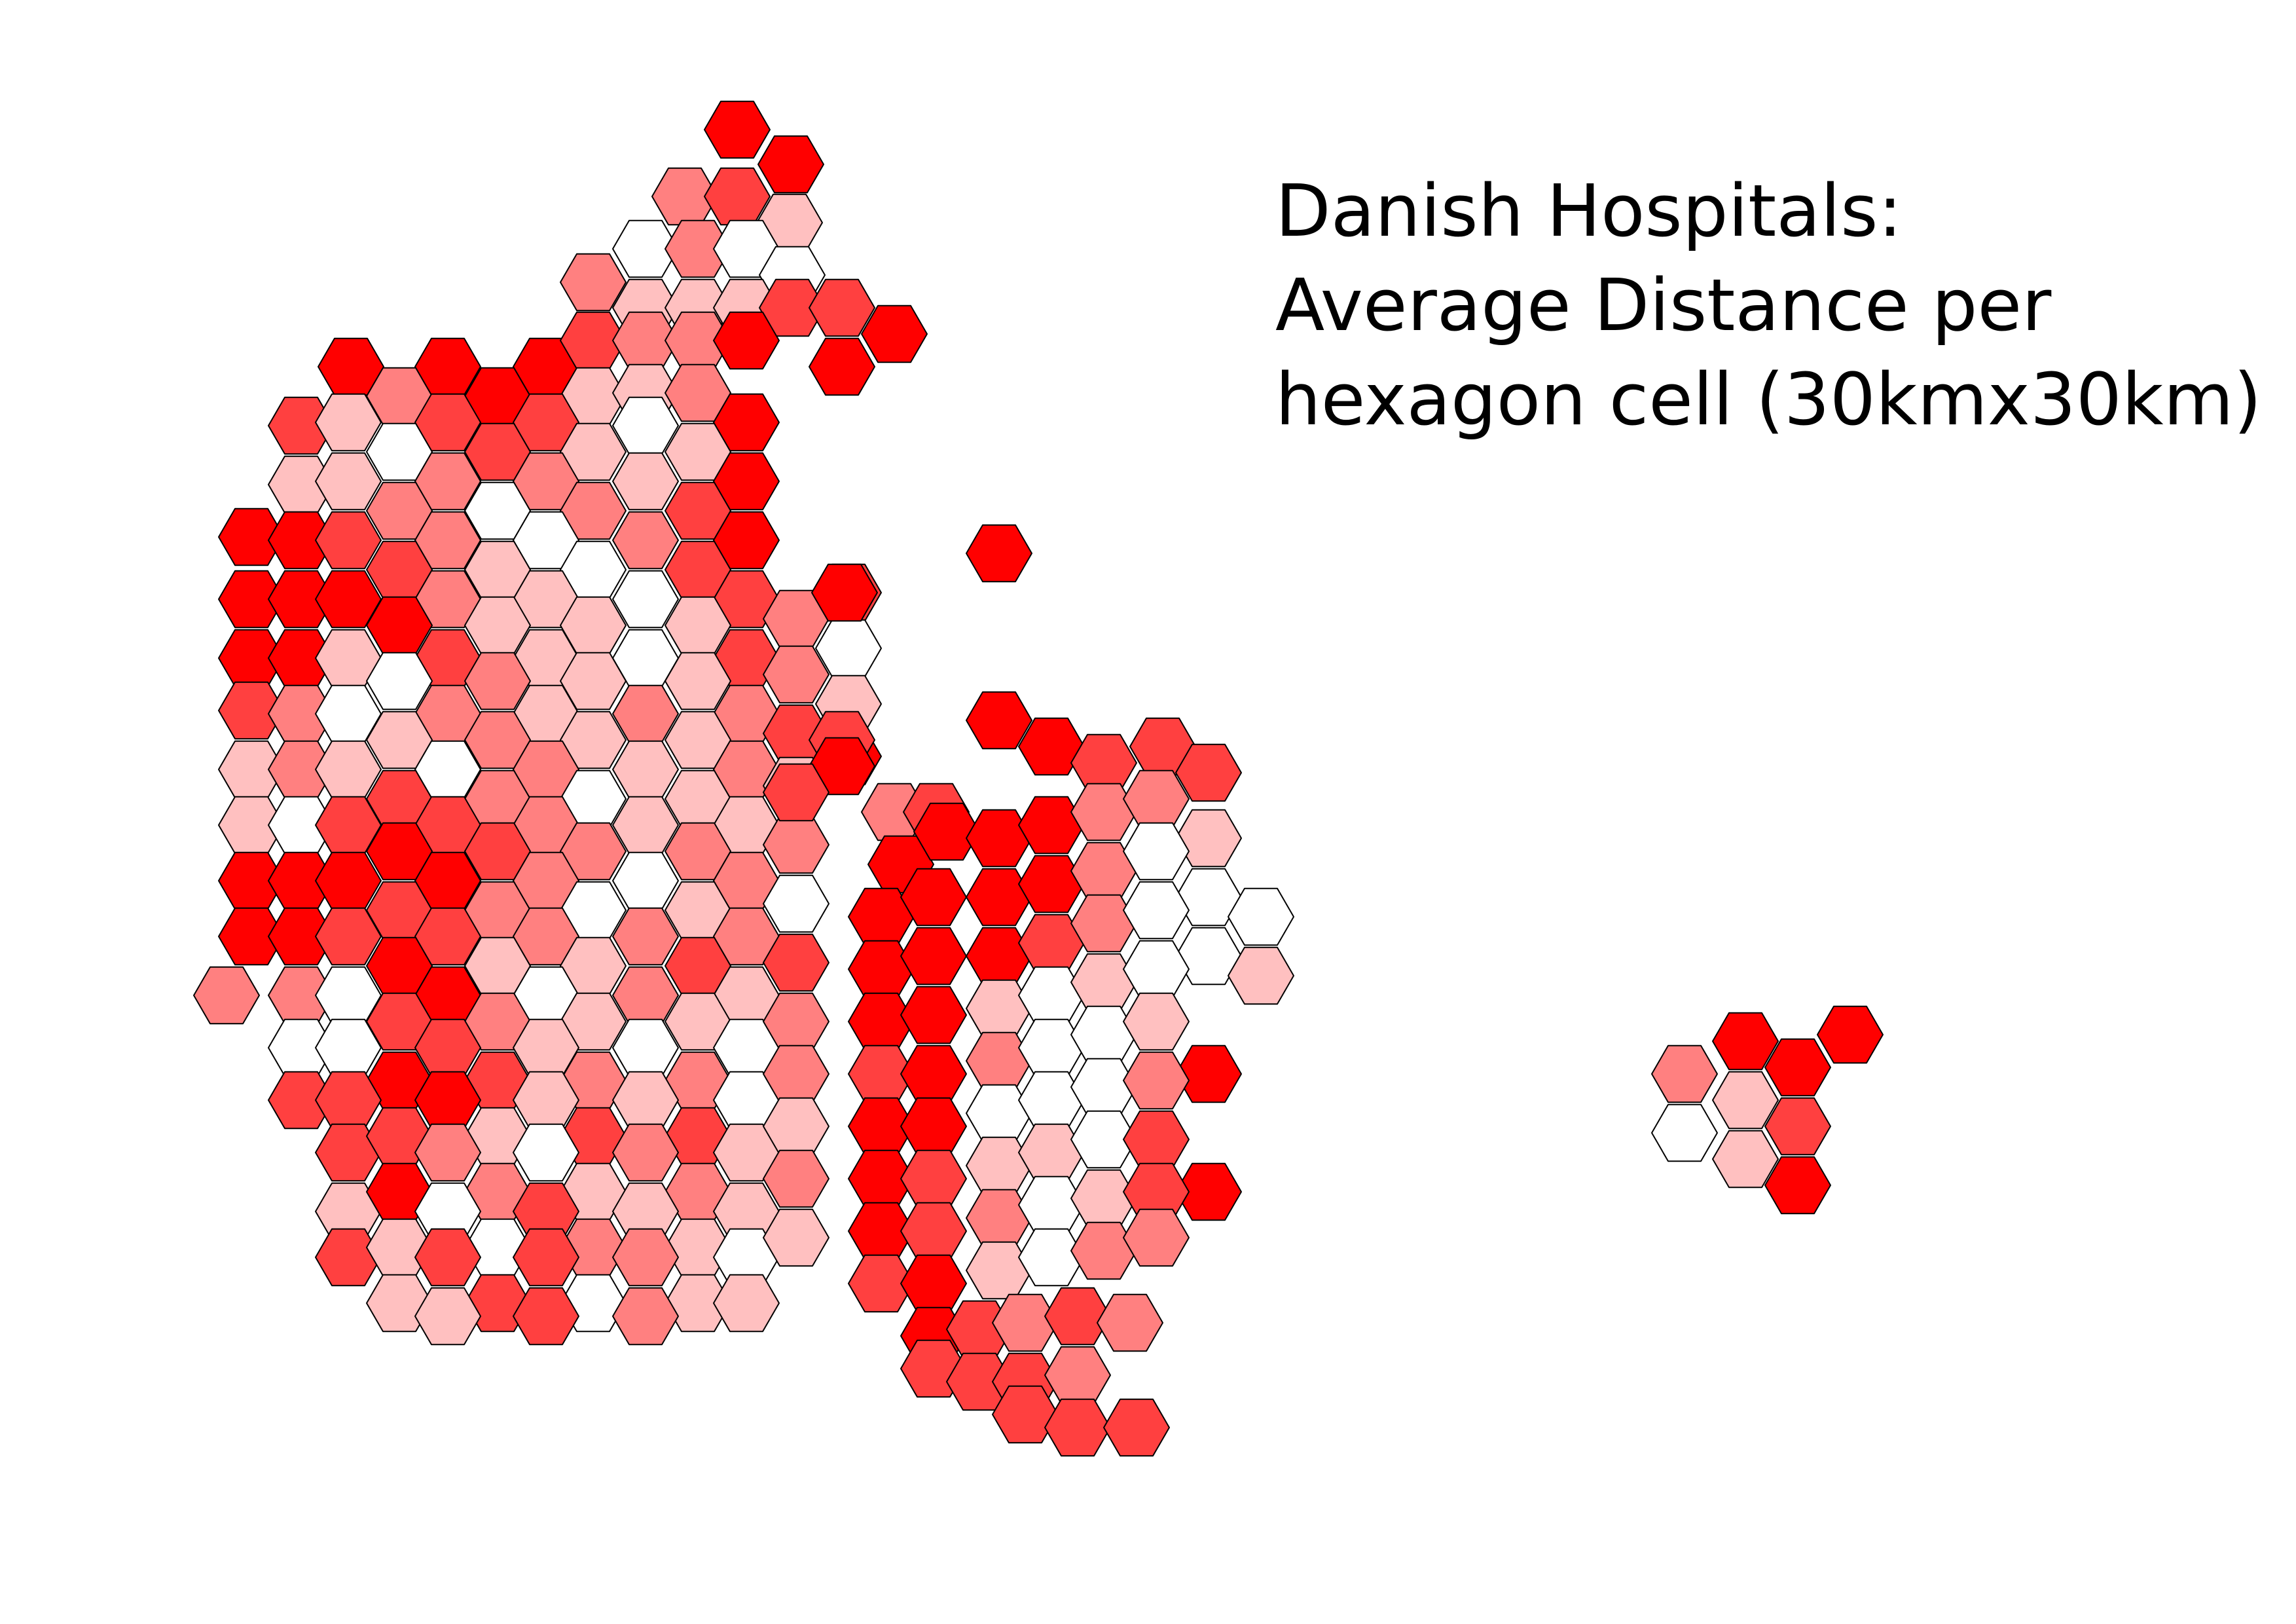 The height and width of the screenshot is (1624, 2296). I want to click on title-line-1: Danish Hospitals:, so click(1589, 211).